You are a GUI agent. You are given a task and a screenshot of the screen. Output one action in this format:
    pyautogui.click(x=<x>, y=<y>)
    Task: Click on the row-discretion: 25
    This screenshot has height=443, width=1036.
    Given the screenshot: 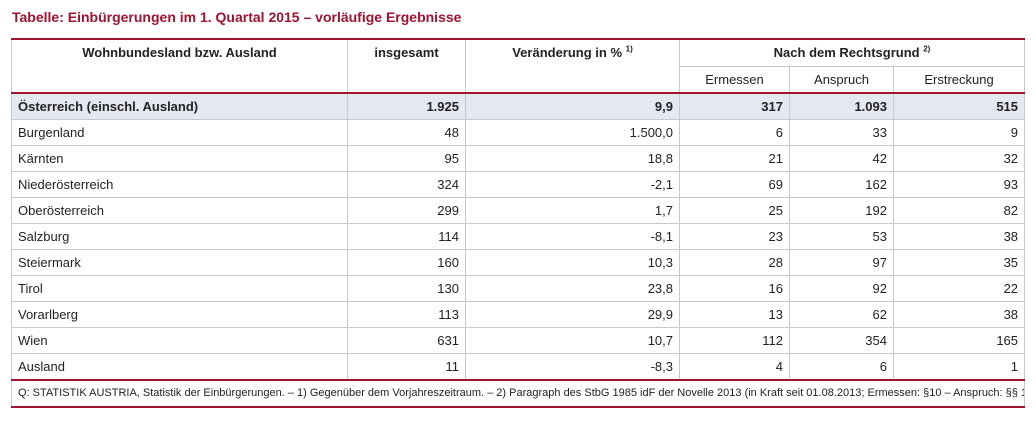 What is the action you would take?
    pyautogui.click(x=734, y=210)
    